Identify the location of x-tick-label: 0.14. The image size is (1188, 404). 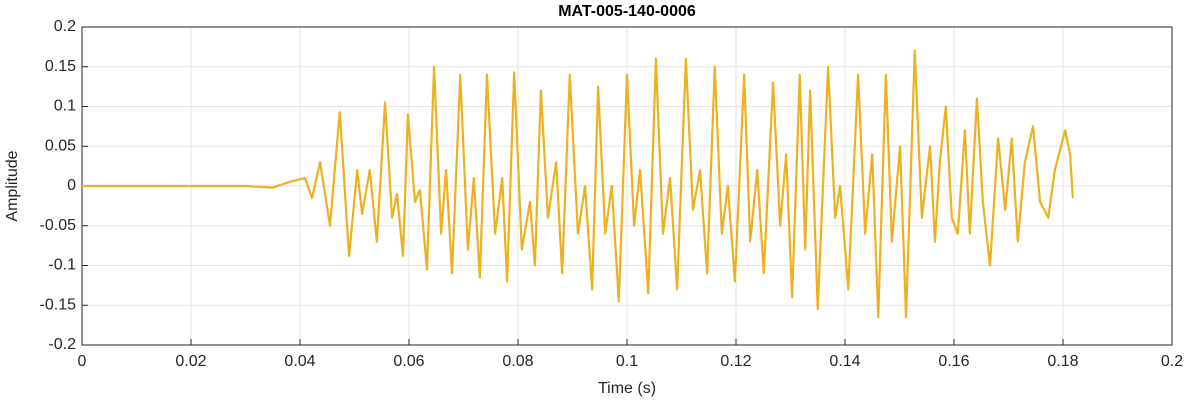
(844, 361).